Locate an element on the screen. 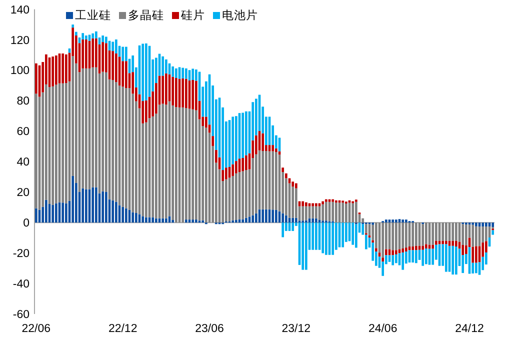  x-tick-label: 24/12 is located at coordinates (469, 329).